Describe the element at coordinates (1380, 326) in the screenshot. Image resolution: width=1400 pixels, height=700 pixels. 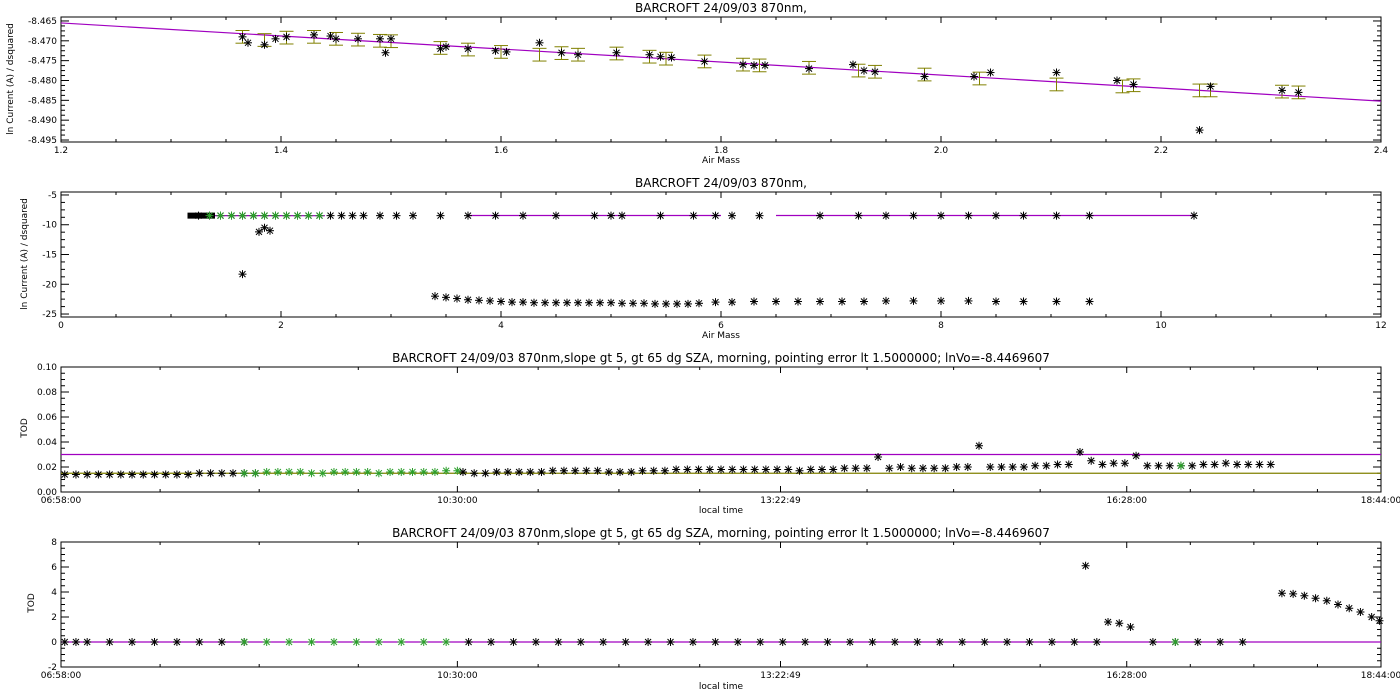
I see `x-tick-label: 12` at that location.